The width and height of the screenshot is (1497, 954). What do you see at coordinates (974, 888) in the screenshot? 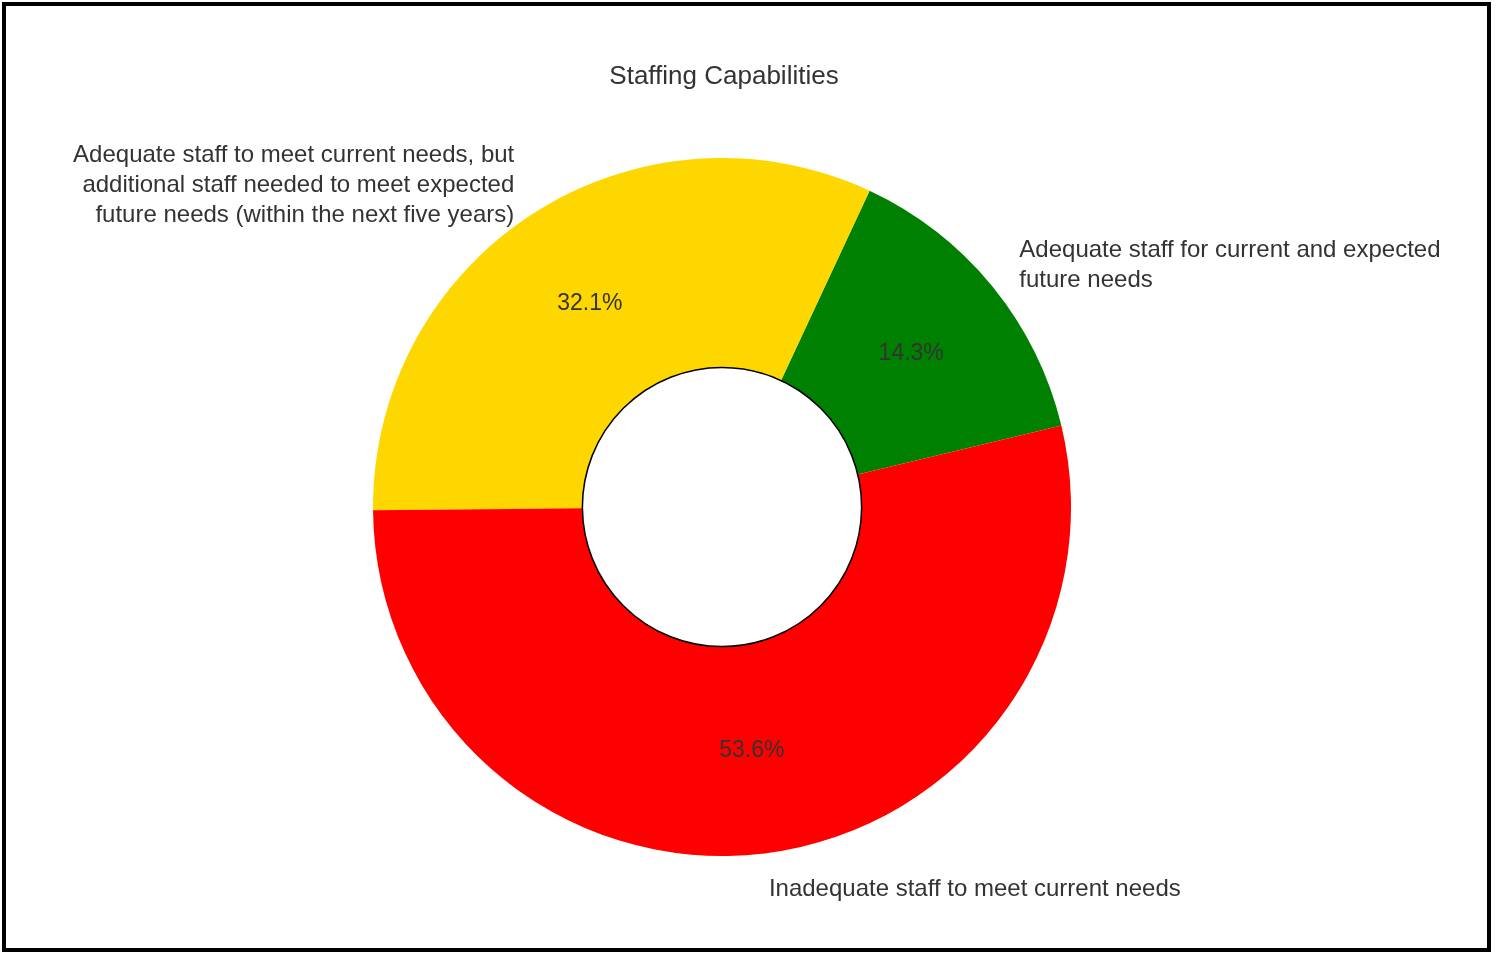
I see `slice-label: Inadequate staff to meet current needs` at bounding box center [974, 888].